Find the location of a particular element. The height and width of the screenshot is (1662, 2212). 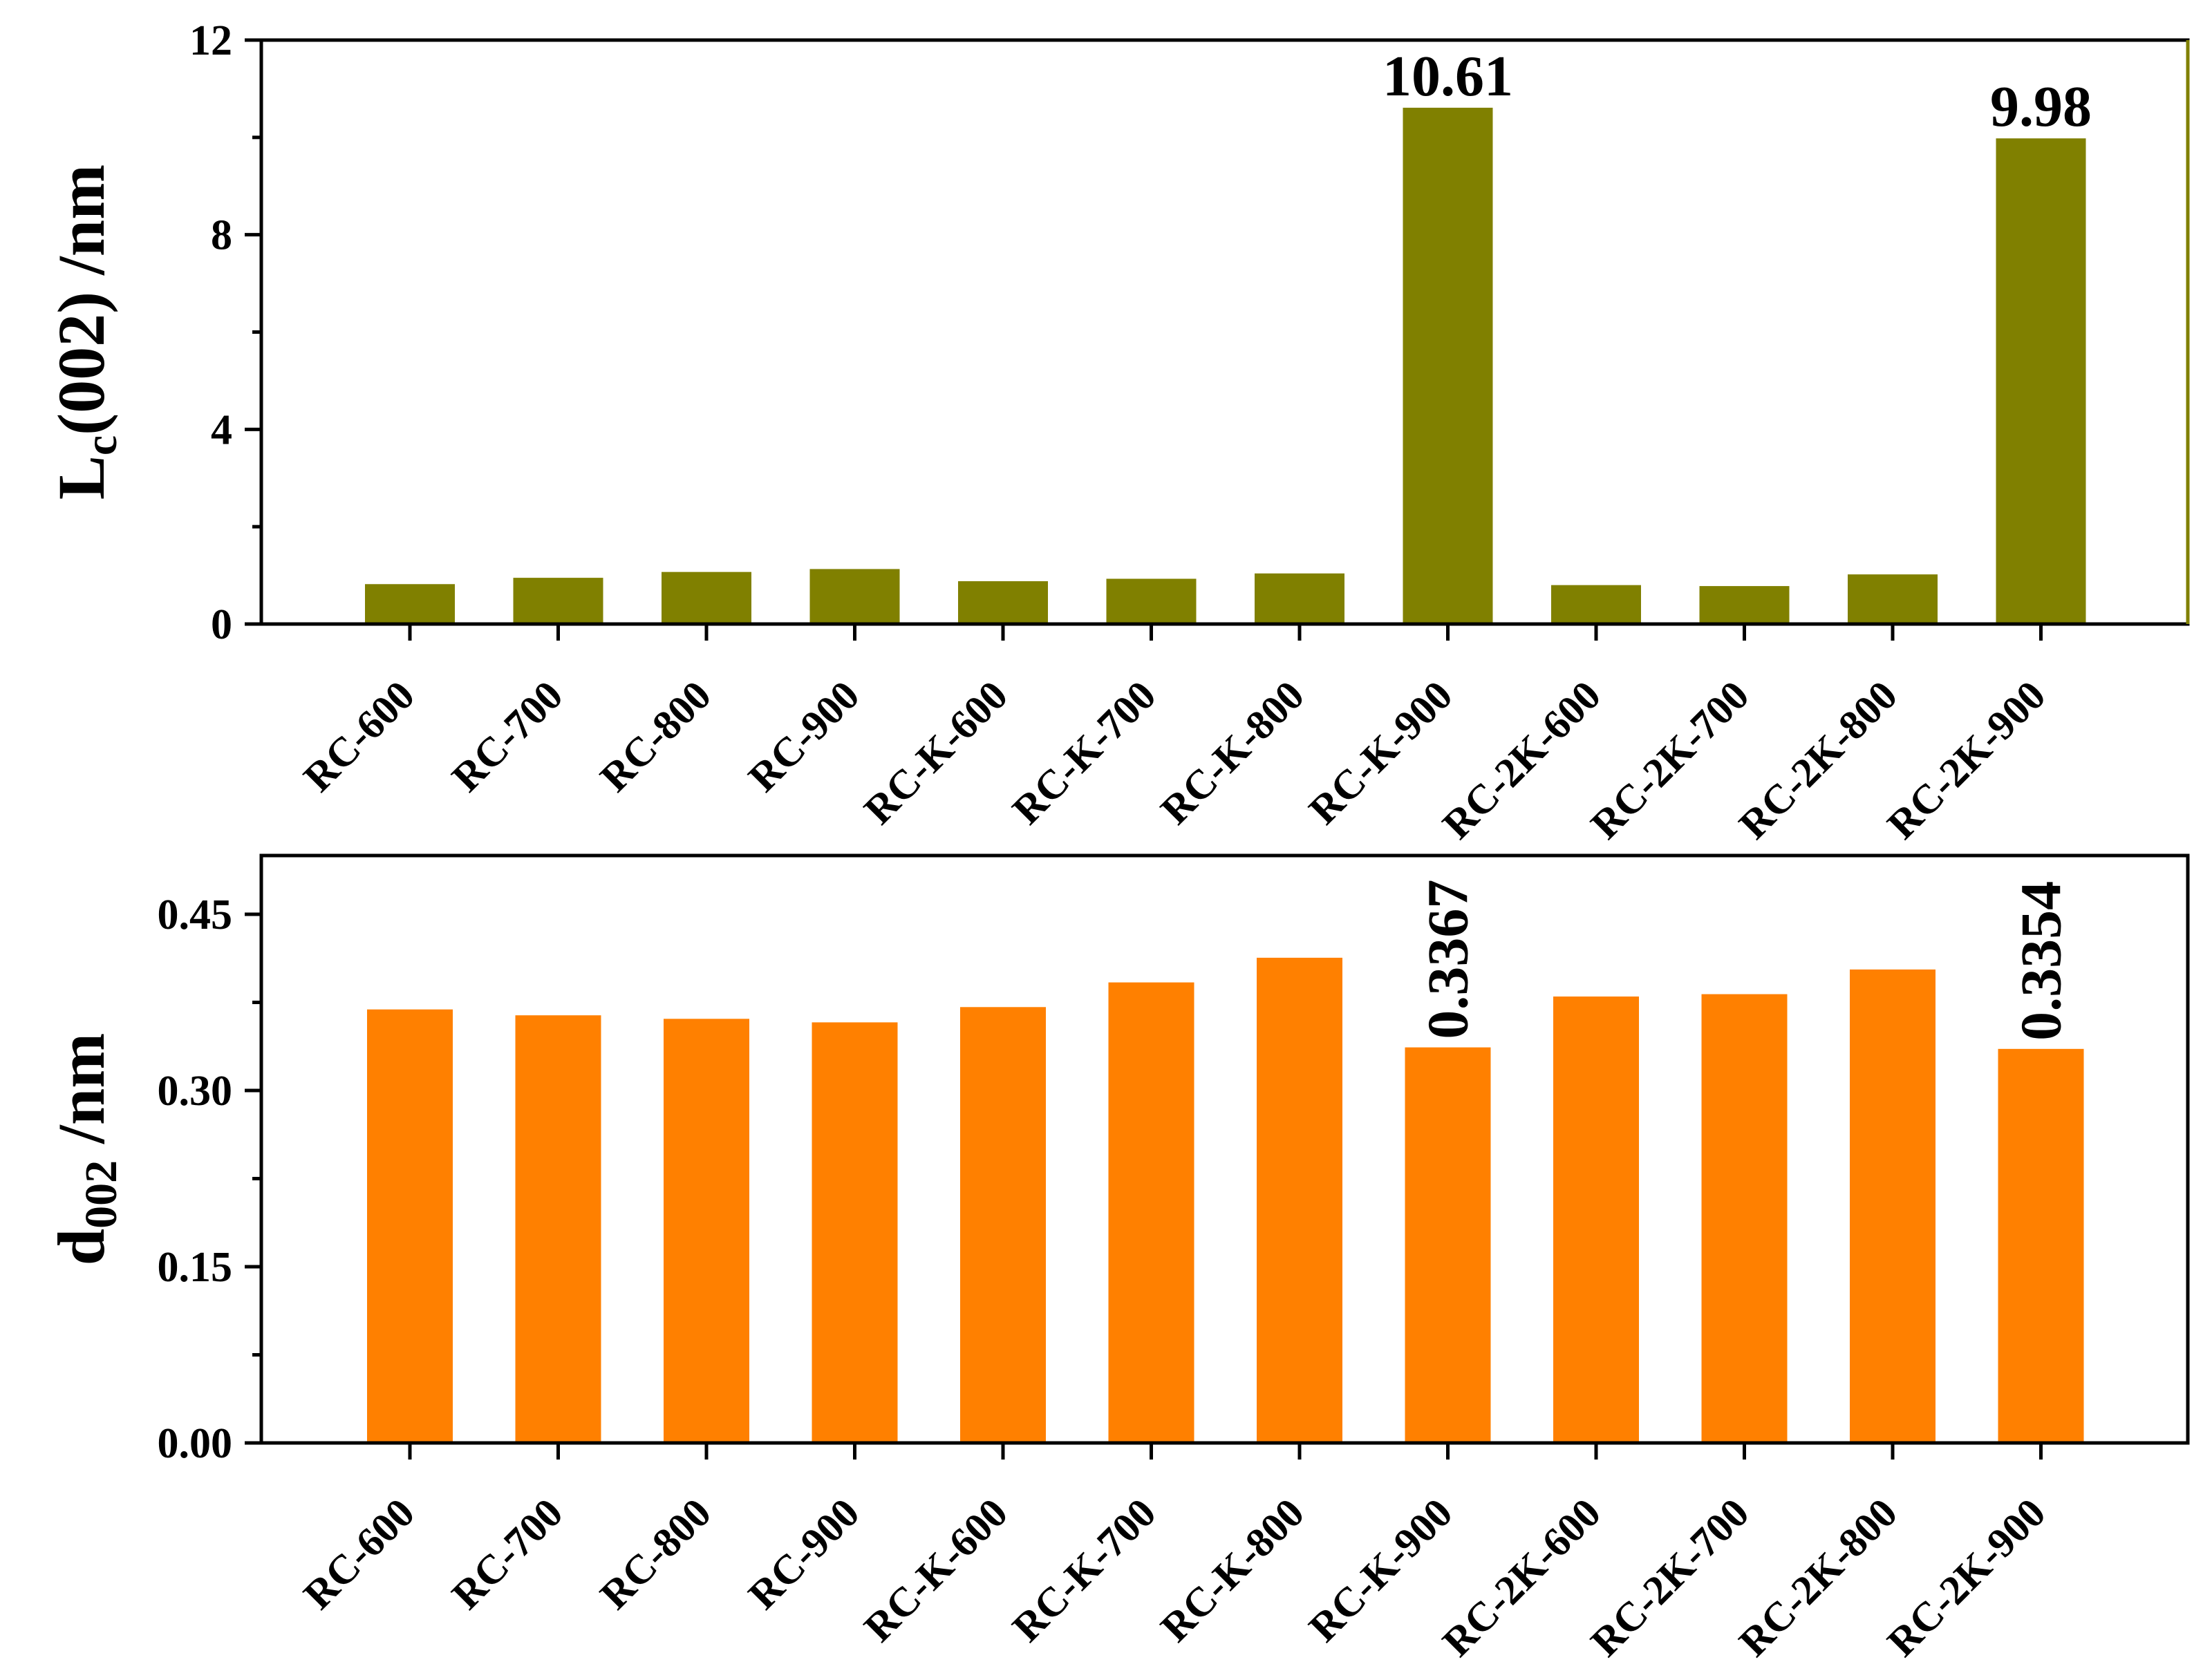

y-tick-label: 8 is located at coordinates (222, 236).